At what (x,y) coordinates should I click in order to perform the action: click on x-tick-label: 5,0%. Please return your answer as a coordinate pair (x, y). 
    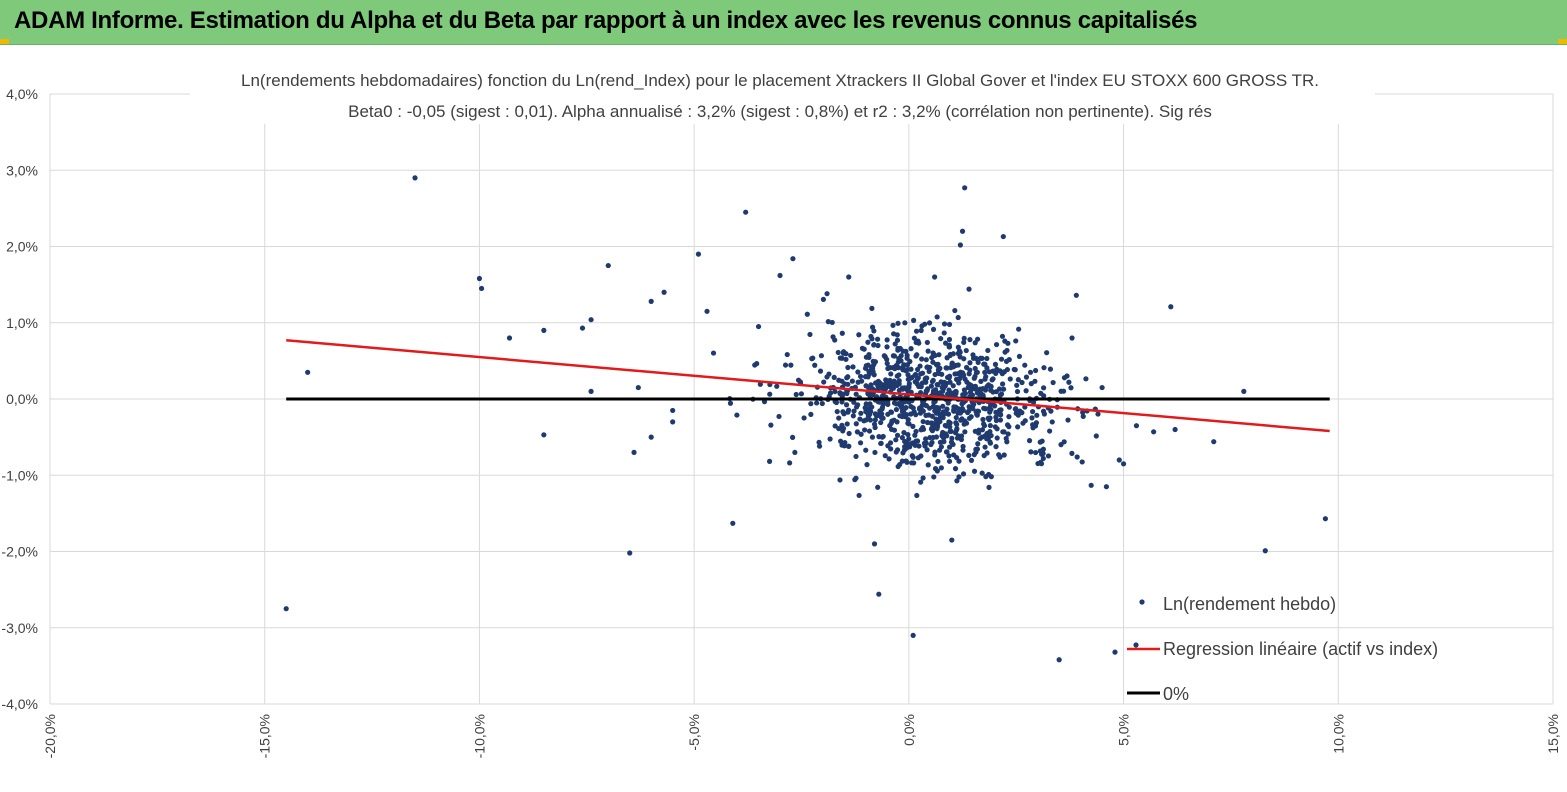
    Looking at the image, I should click on (1124, 730).